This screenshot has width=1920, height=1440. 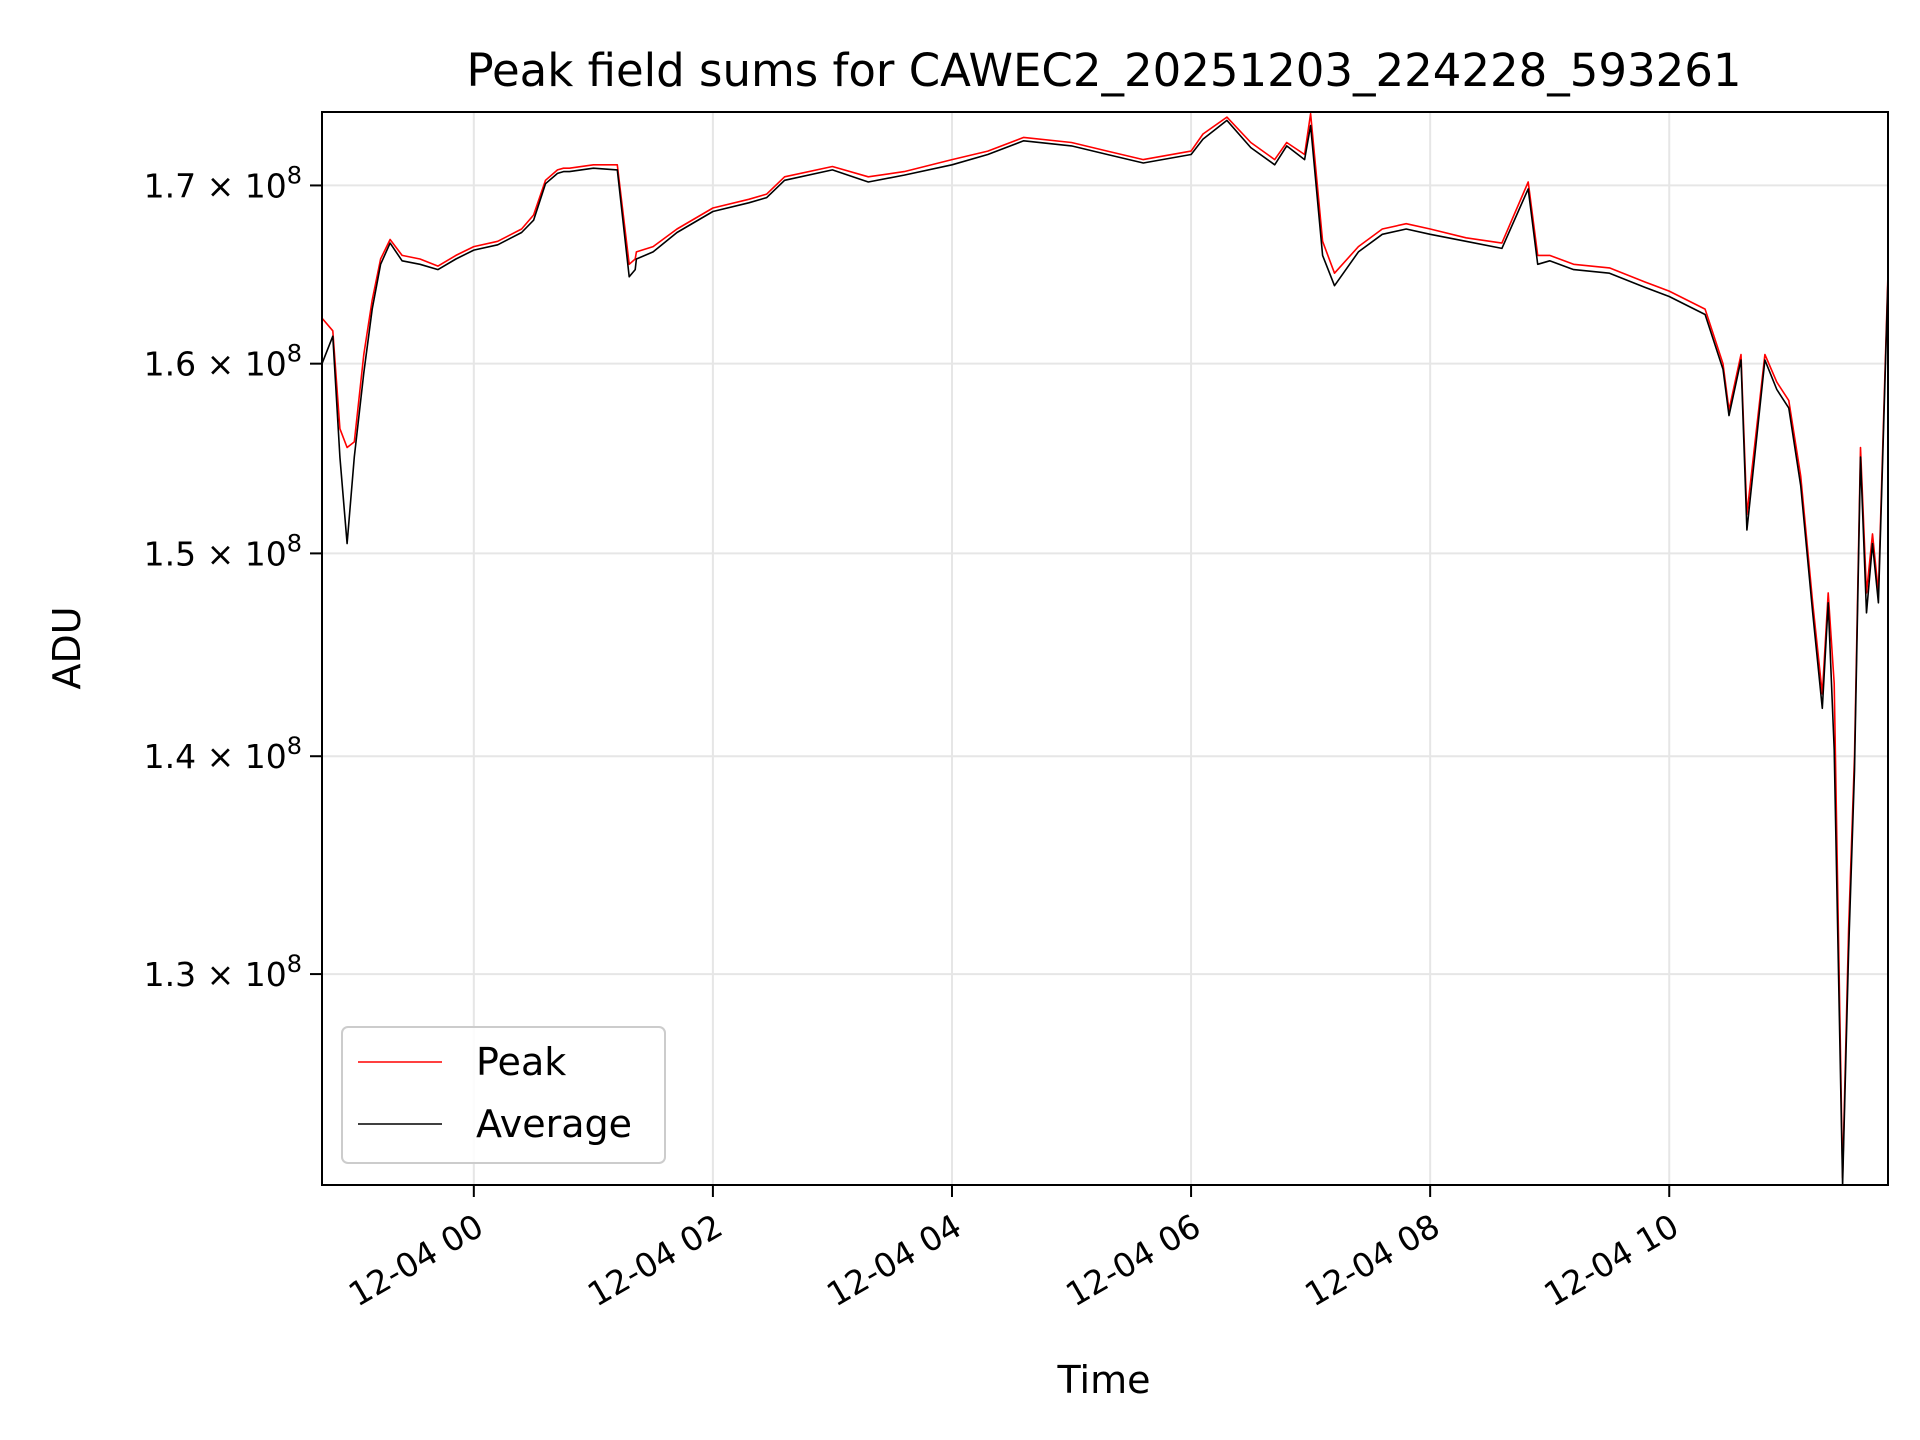 I want to click on legend: Peak Average, so click(x=503, y=1095).